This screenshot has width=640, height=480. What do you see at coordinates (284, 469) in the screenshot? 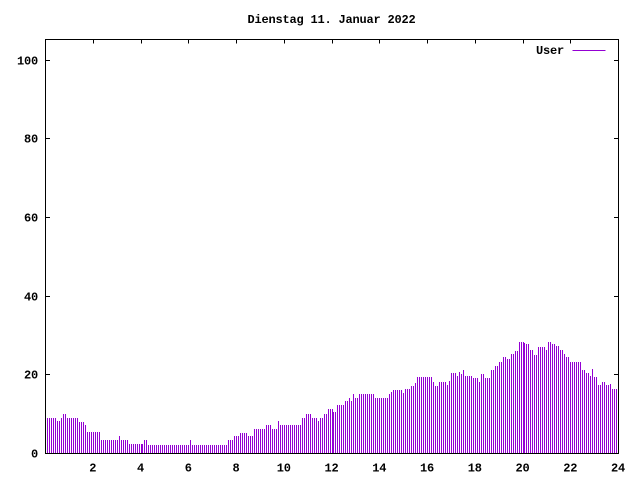
I see `svg-text: 10` at bounding box center [284, 469].